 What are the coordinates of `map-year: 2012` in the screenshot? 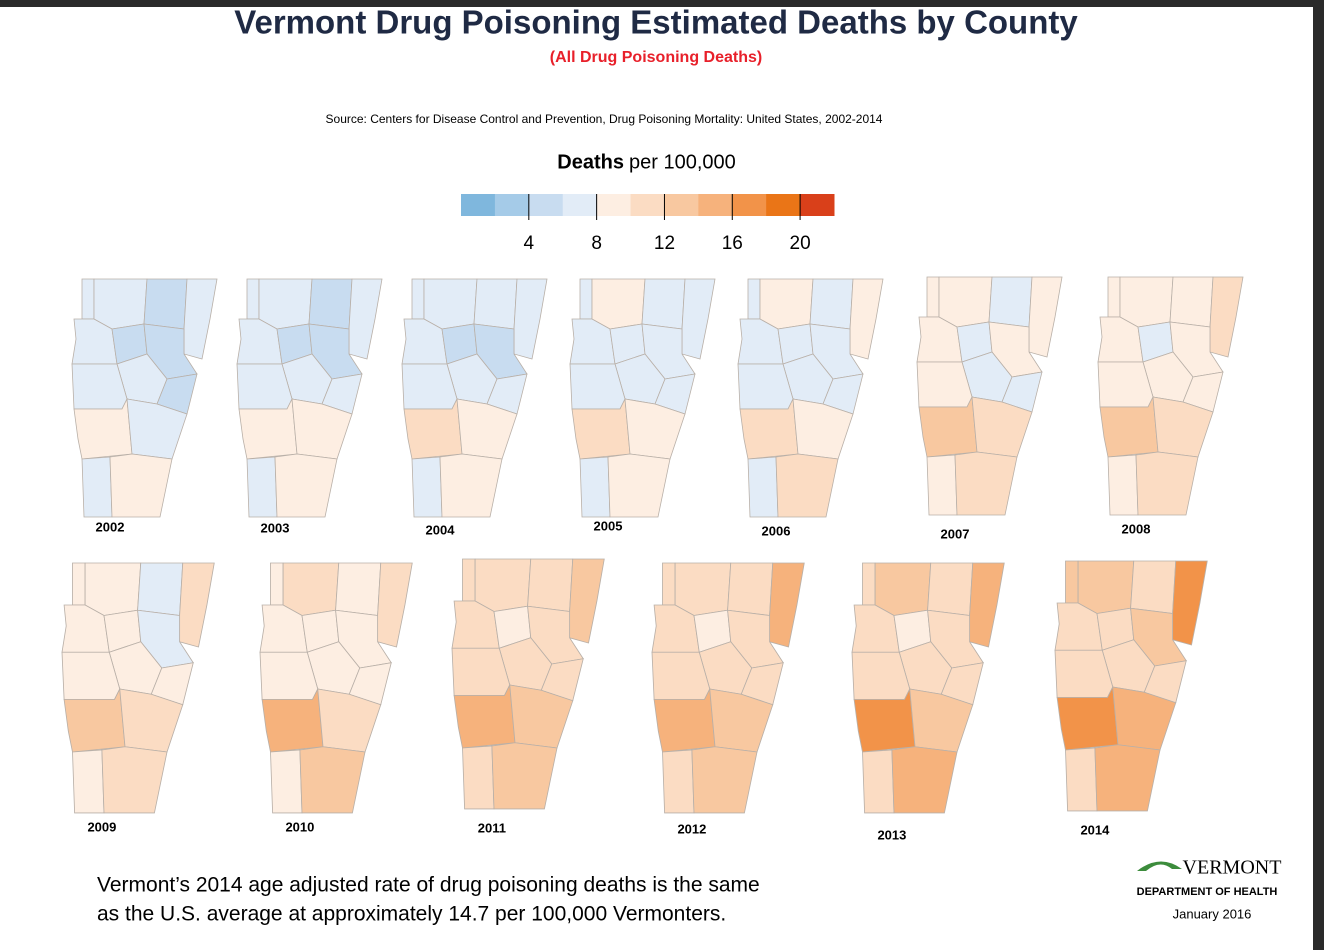 It's located at (691, 828).